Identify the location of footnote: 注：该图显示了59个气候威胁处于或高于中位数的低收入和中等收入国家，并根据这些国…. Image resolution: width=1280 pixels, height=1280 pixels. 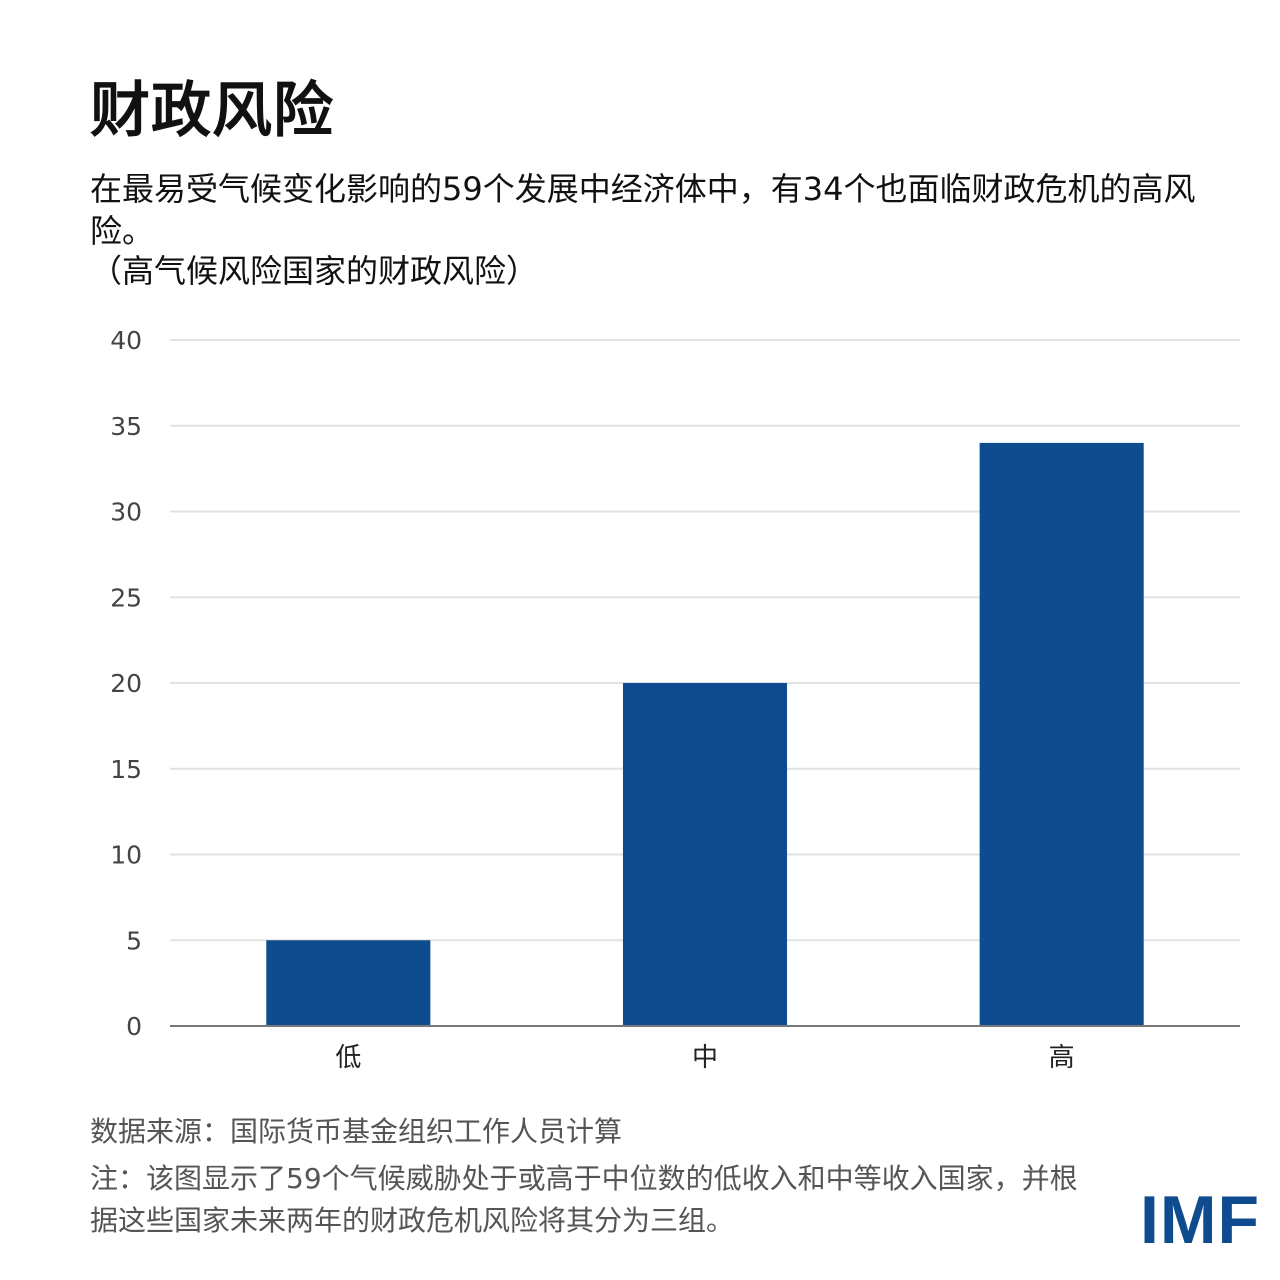
(584, 1199).